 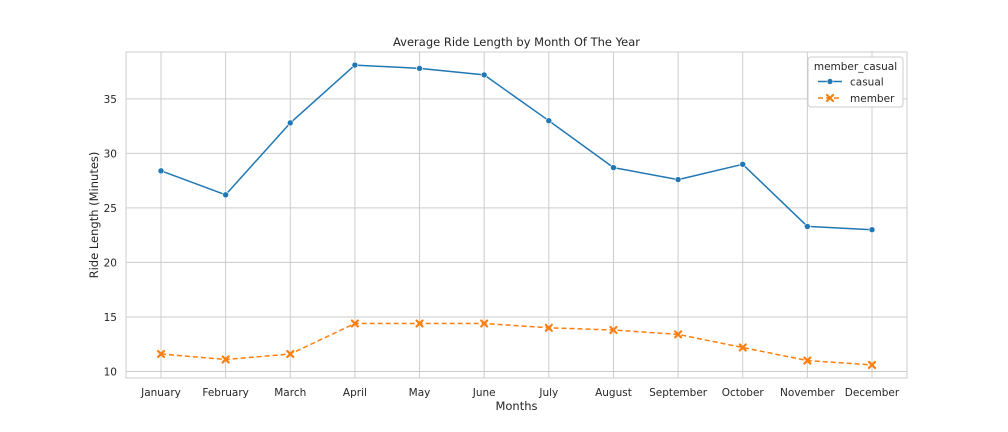 What do you see at coordinates (94, 215) in the screenshot?
I see `y-axis-title: Ride Length (Minutes)` at bounding box center [94, 215].